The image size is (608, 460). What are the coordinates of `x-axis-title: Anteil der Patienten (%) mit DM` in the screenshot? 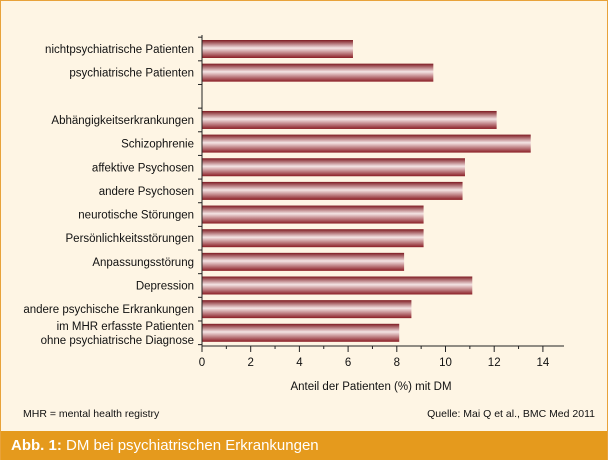 It's located at (370, 387).